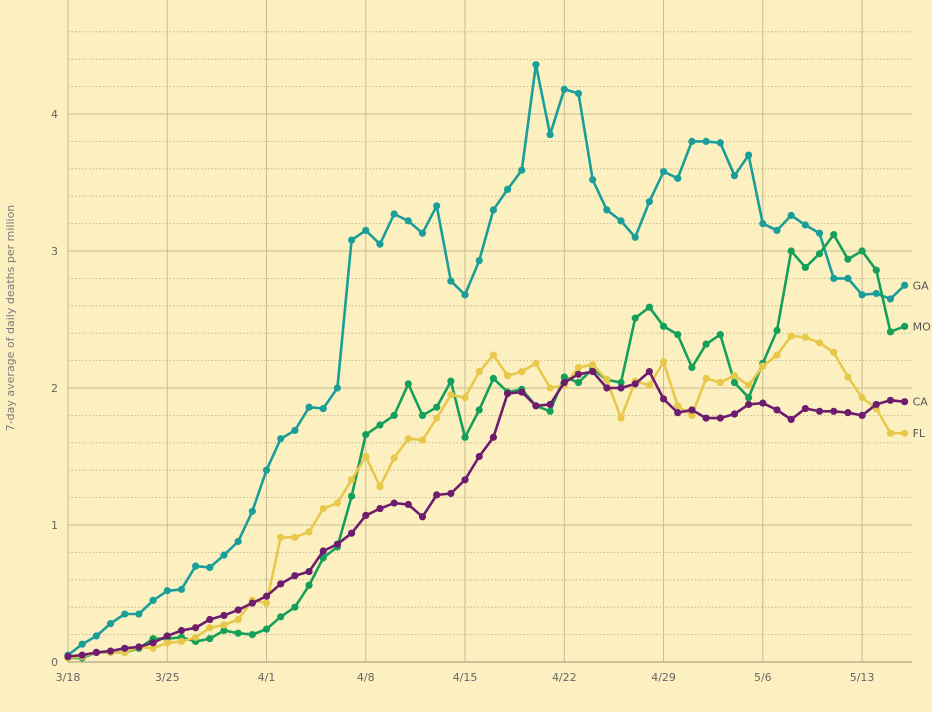 The height and width of the screenshot is (712, 932). I want to click on y-tick-label: 0, so click(54, 662).